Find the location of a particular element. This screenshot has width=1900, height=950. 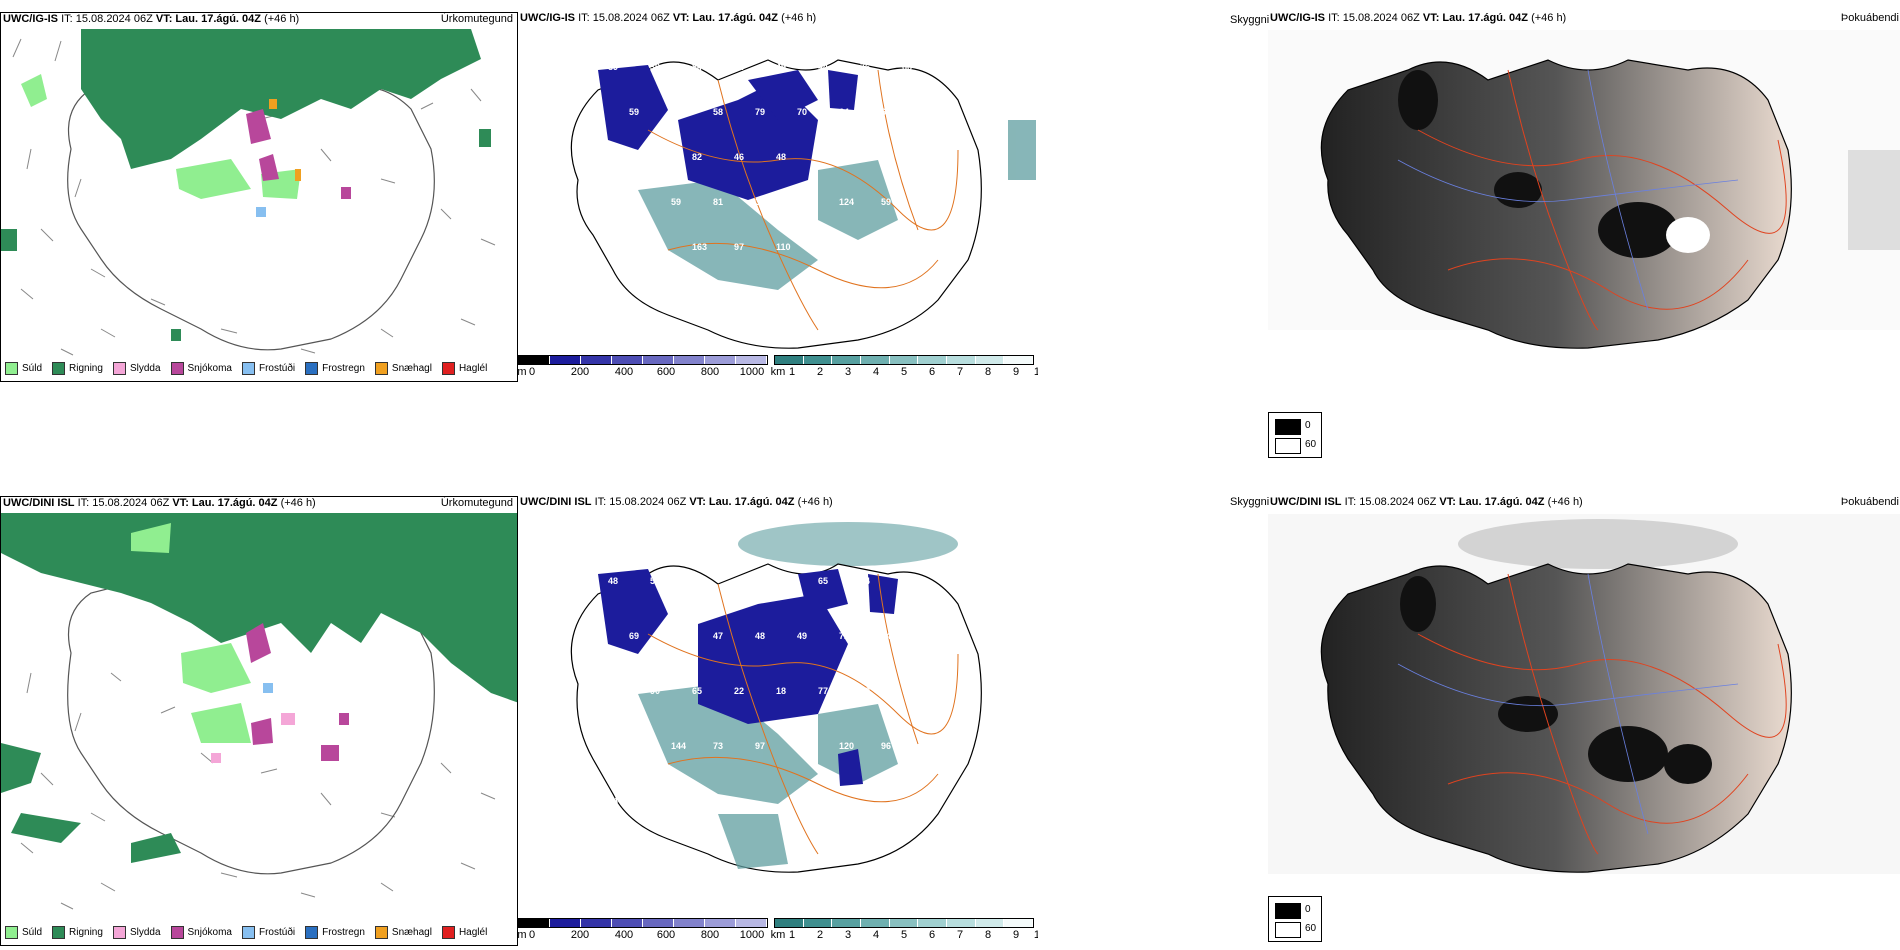

ceiling-value-label: 74 is located at coordinates (613, 247).